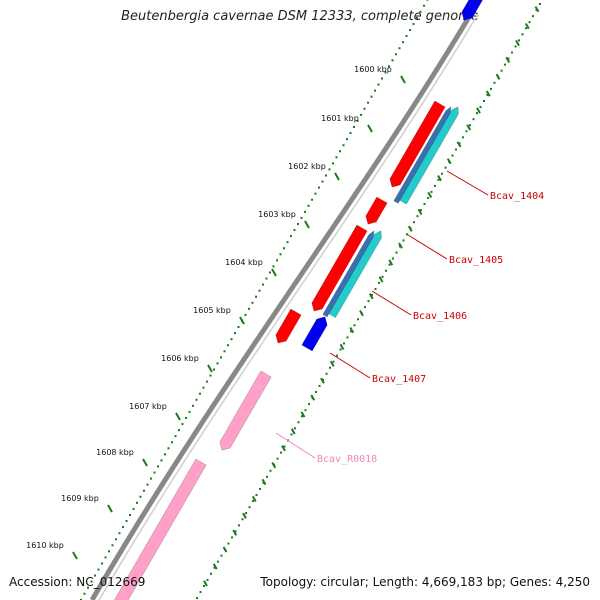 The width and height of the screenshot is (600, 600). Describe the element at coordinates (517, 196) in the screenshot. I see `gene-label: Bcav_1404` at that location.